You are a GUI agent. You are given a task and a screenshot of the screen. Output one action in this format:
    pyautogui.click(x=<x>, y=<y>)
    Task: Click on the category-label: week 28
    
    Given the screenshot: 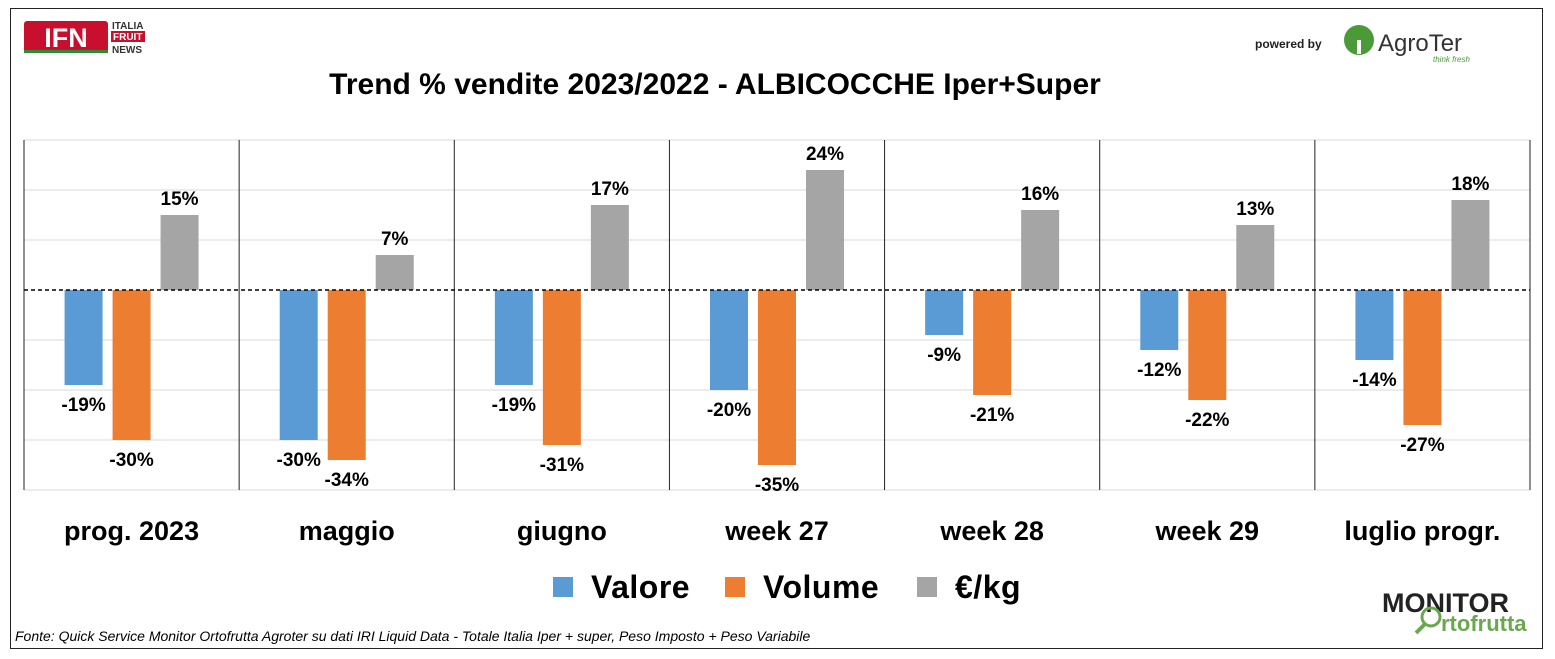 What is the action you would take?
    pyautogui.click(x=991, y=531)
    